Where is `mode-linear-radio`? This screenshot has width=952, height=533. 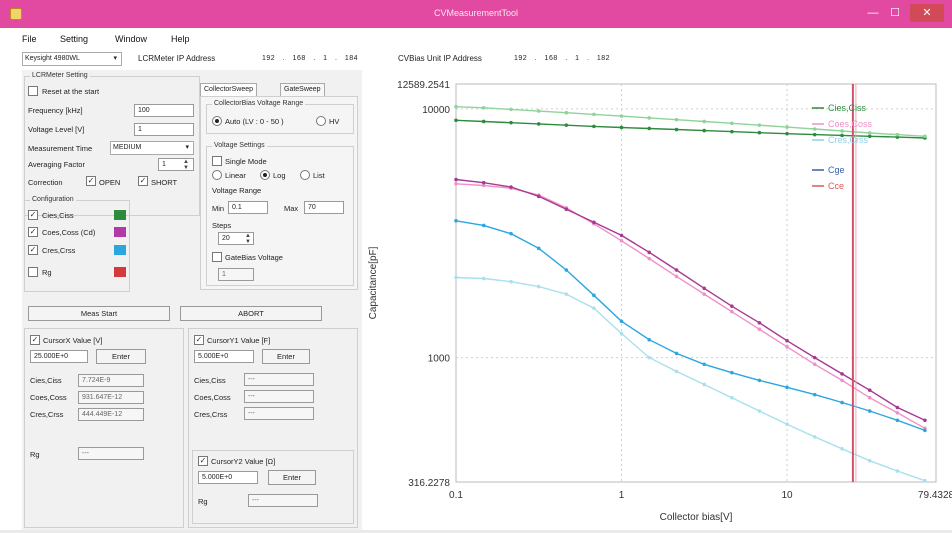 mode-linear-radio is located at coordinates (217, 175).